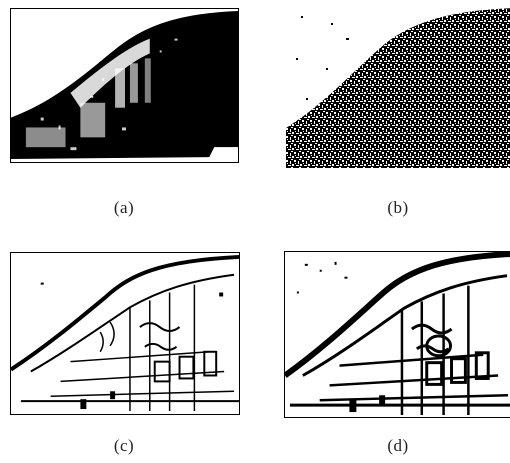 The image size is (510, 463). I want to click on caption-a: (a), so click(124, 207).